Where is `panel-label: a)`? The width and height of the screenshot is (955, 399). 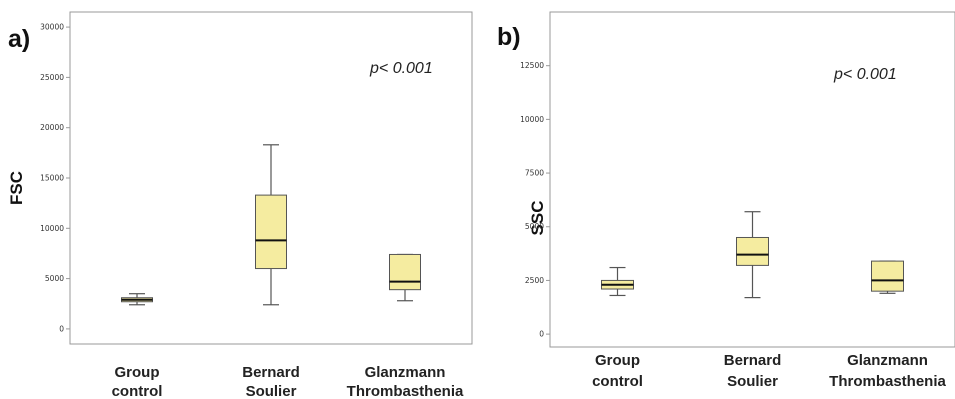 panel-label: a) is located at coordinates (19, 39).